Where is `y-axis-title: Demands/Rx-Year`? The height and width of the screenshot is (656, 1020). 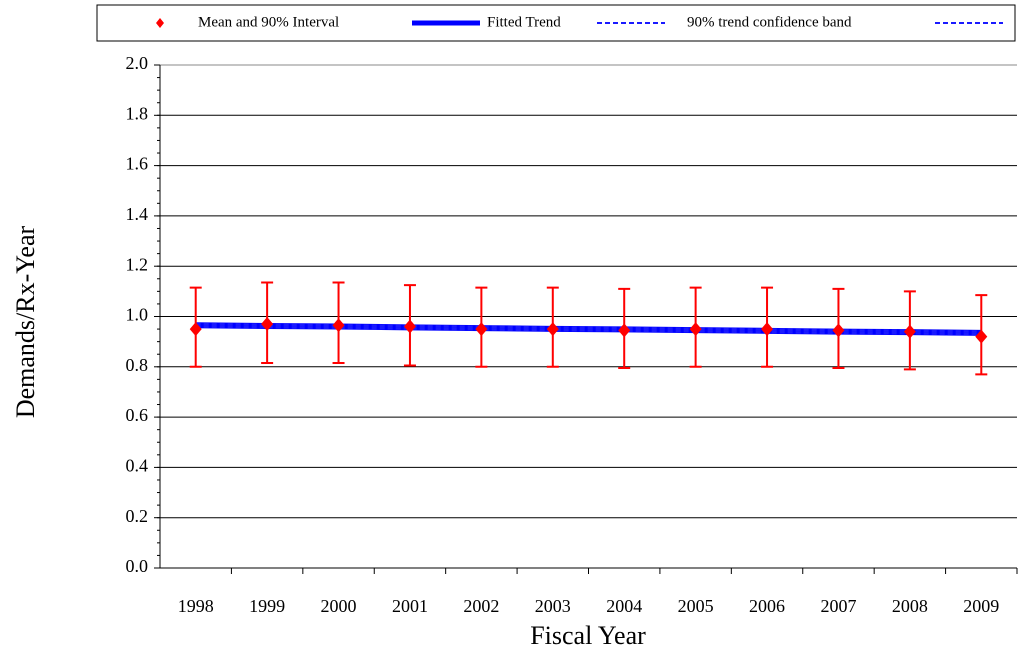
y-axis-title: Demands/Rx-Year is located at coordinates (25, 321).